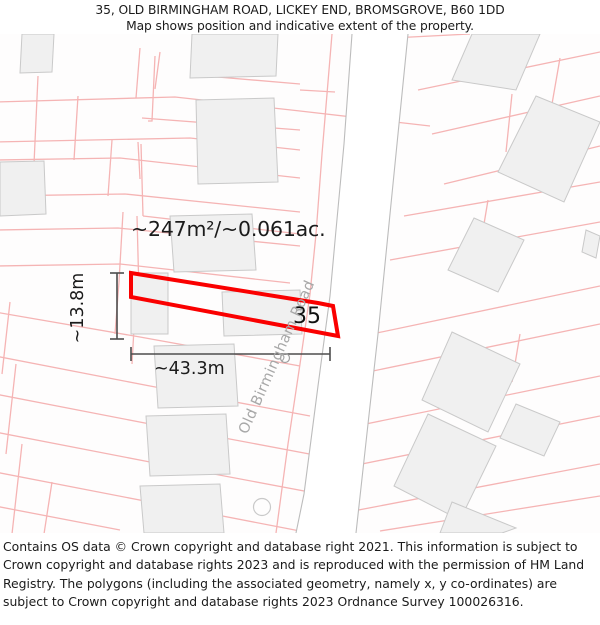 This screenshot has height=625, width=600. I want to click on dimension-indicators, so click(220, 316).